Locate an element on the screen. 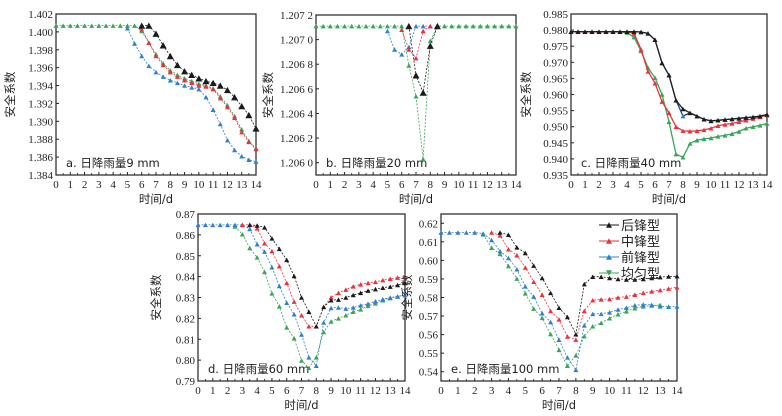 The width and height of the screenshot is (782, 416). legend-marker is located at coordinates (609, 241).